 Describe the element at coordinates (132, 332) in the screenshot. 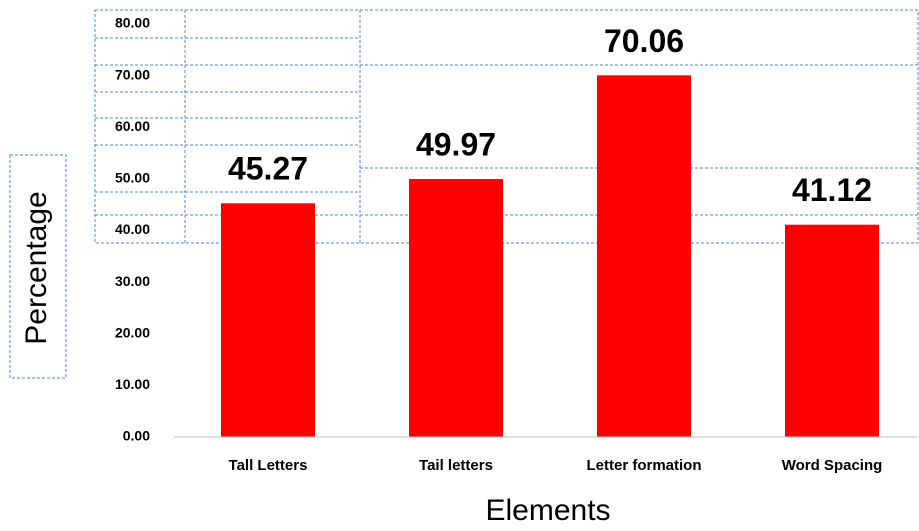

I see `y-tick-label: 20.00` at that location.